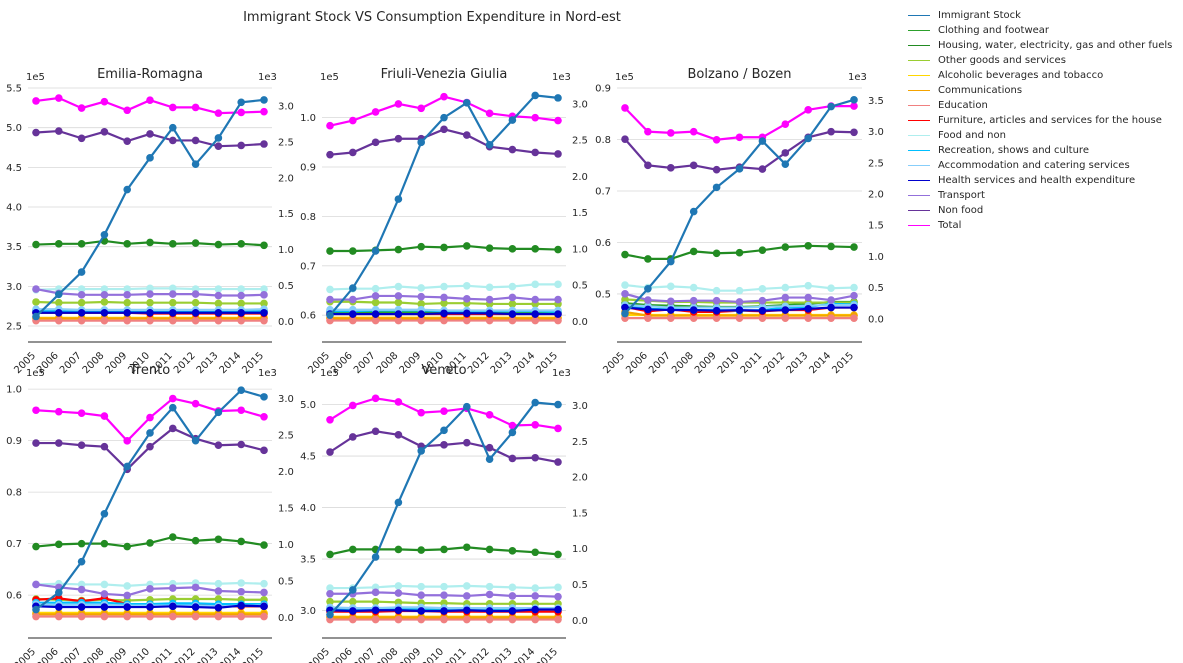  Describe the element at coordinates (253, 654) in the screenshot. I see `x-tick-label: 2015` at that location.